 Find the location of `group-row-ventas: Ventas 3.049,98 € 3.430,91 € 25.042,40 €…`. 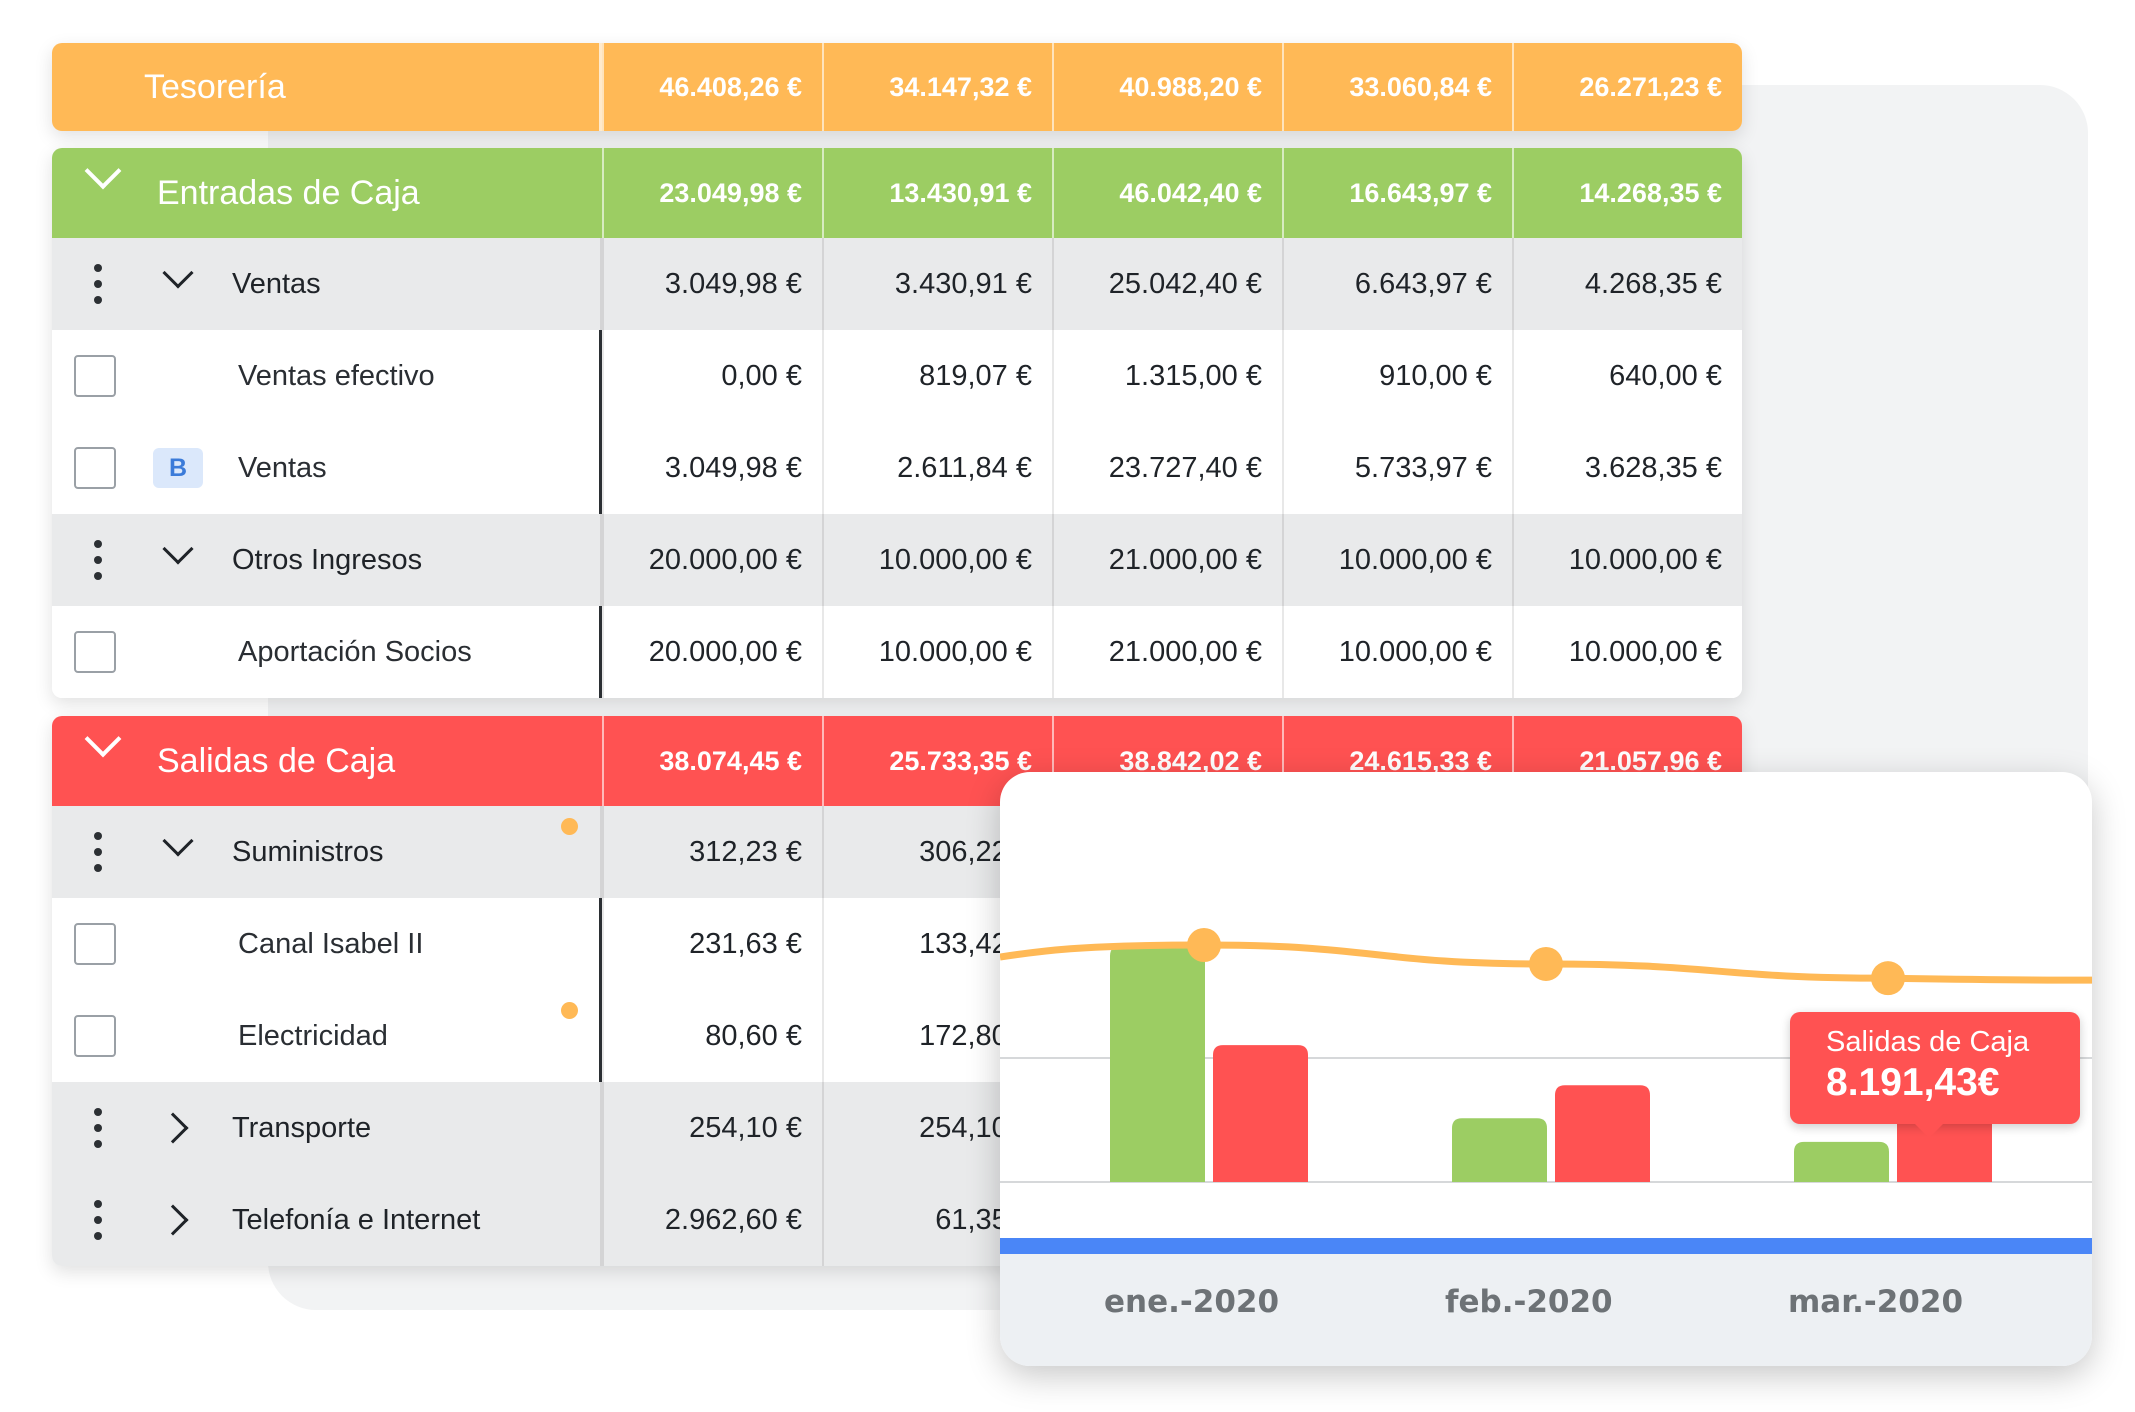

group-row-ventas: Ventas 3.049,98 € 3.430,91 € 25.042,40 €… is located at coordinates (897, 284).